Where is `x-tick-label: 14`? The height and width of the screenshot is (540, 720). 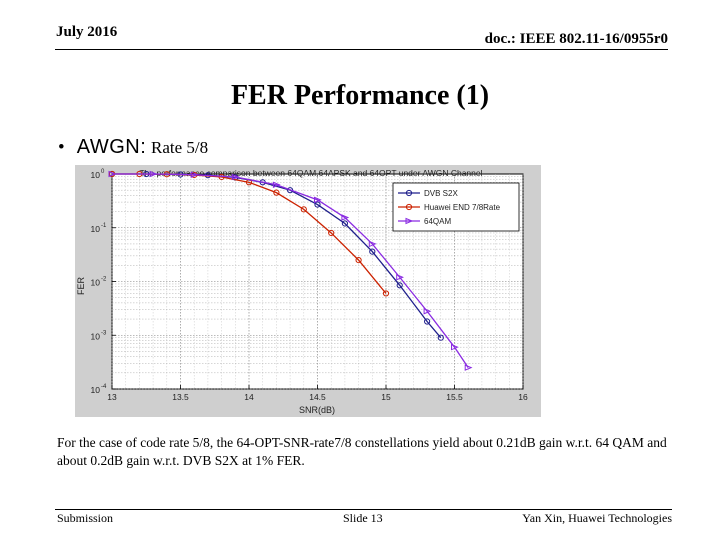
x-tick-label: 14 is located at coordinates (249, 397).